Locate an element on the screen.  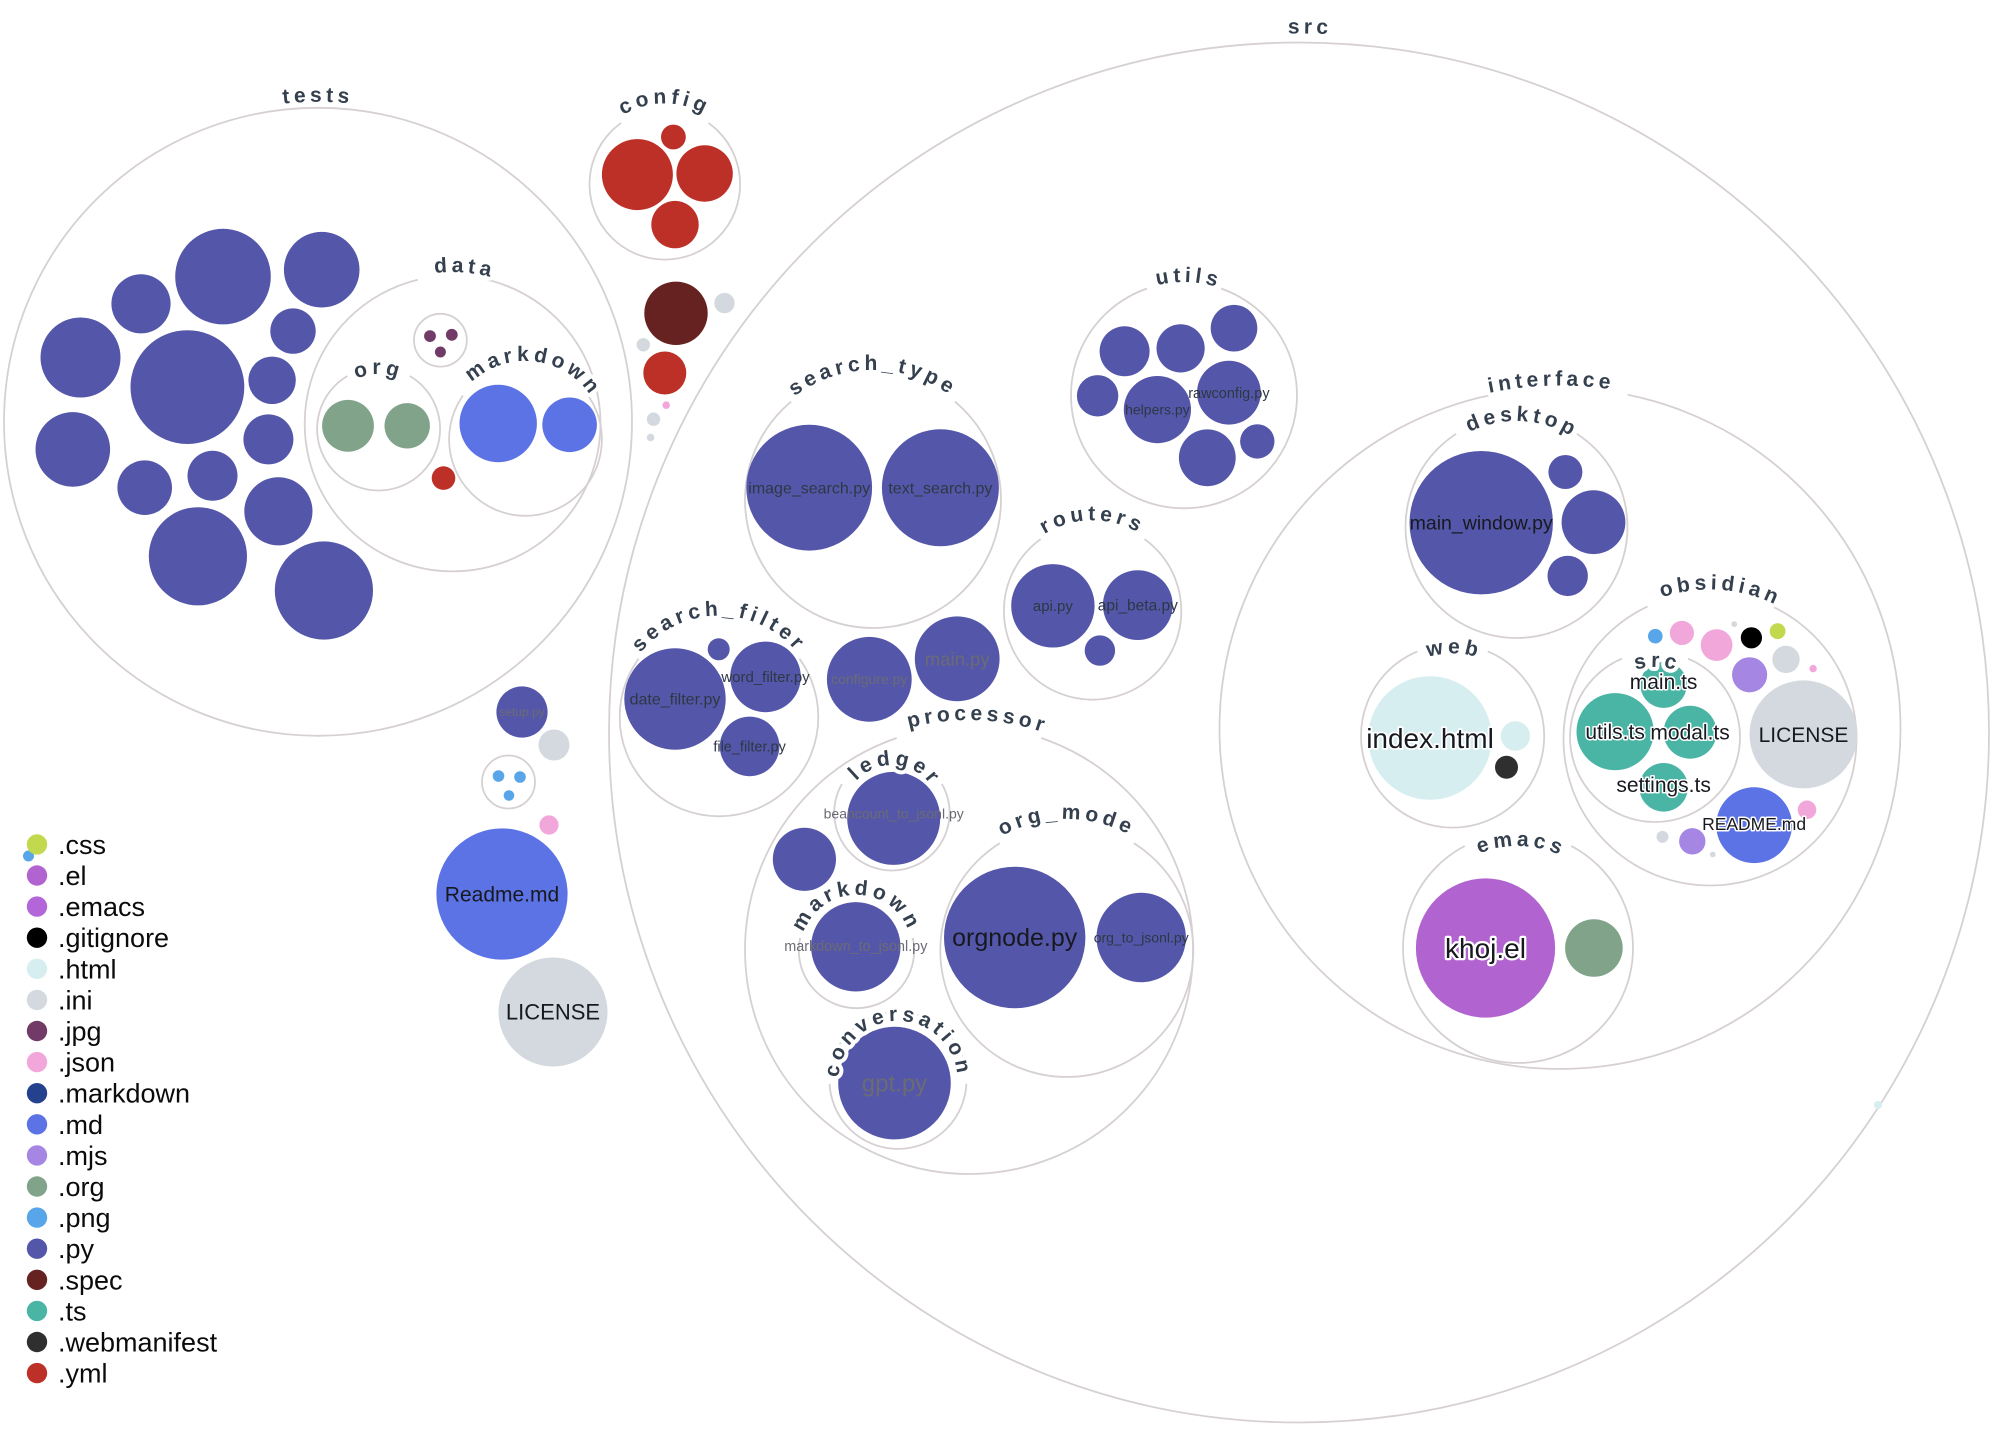
svg-text: org is located at coordinates (378, 369).